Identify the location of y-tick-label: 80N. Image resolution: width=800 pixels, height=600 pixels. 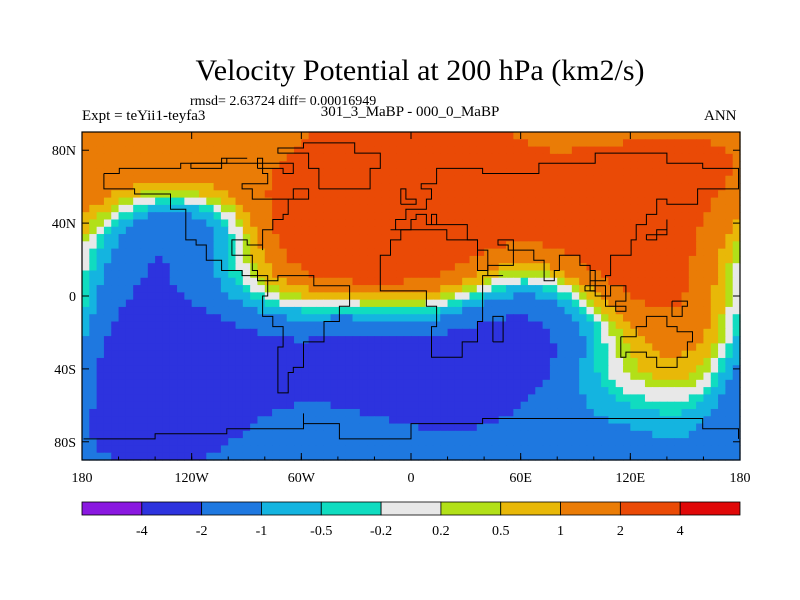
(64, 151).